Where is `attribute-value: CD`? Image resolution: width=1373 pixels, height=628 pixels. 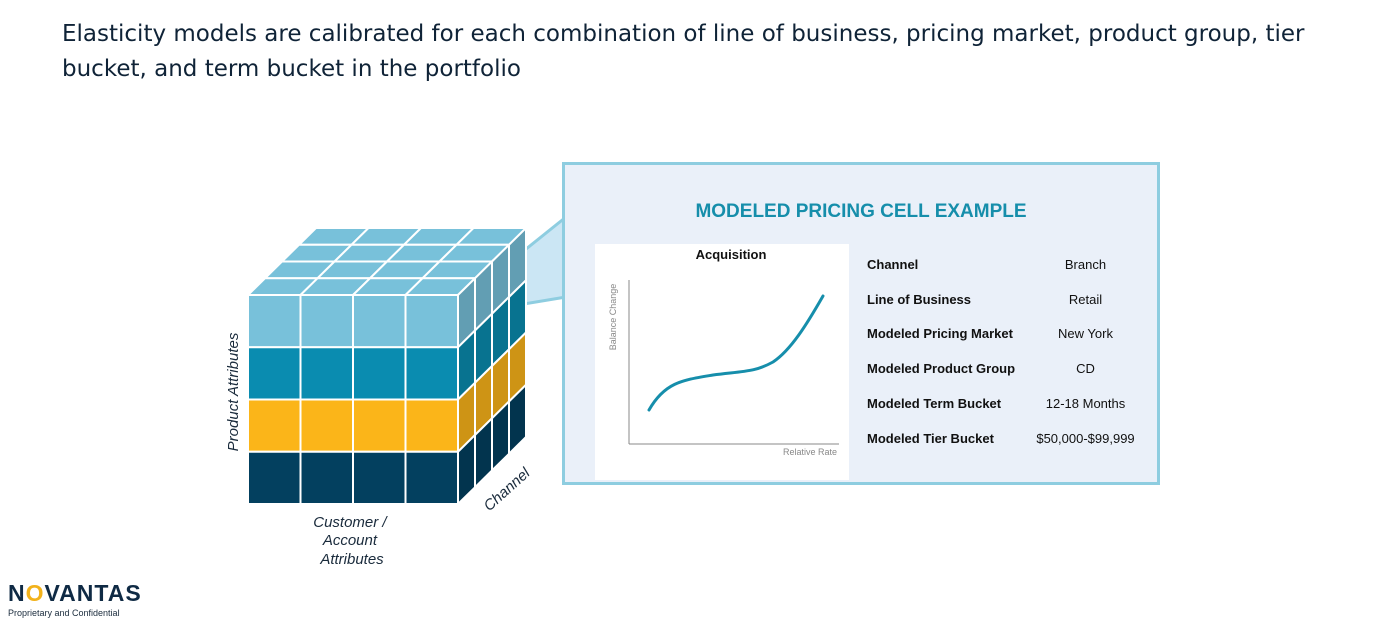
attribute-value: CD is located at coordinates (1085, 369).